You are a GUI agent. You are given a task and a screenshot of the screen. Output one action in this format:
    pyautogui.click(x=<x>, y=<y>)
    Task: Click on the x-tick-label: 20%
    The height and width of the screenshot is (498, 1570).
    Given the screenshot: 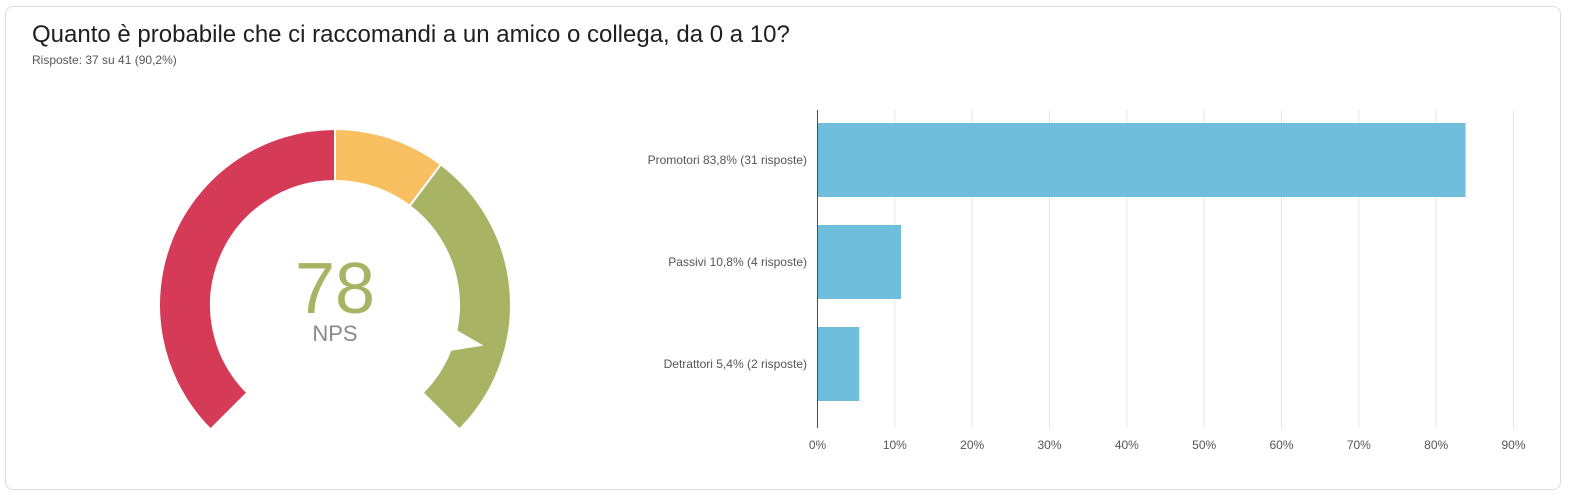 What is the action you would take?
    pyautogui.click(x=972, y=445)
    